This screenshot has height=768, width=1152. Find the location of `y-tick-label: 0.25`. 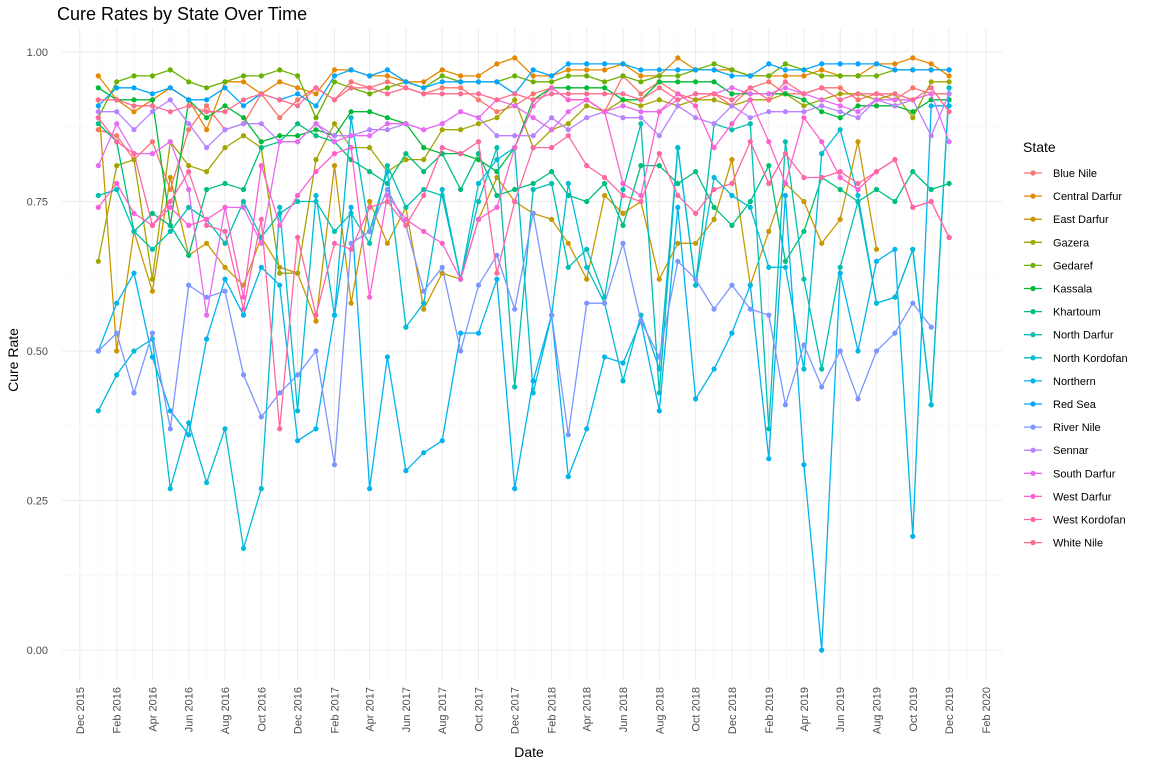

y-tick-label: 0.25 is located at coordinates (37, 502).